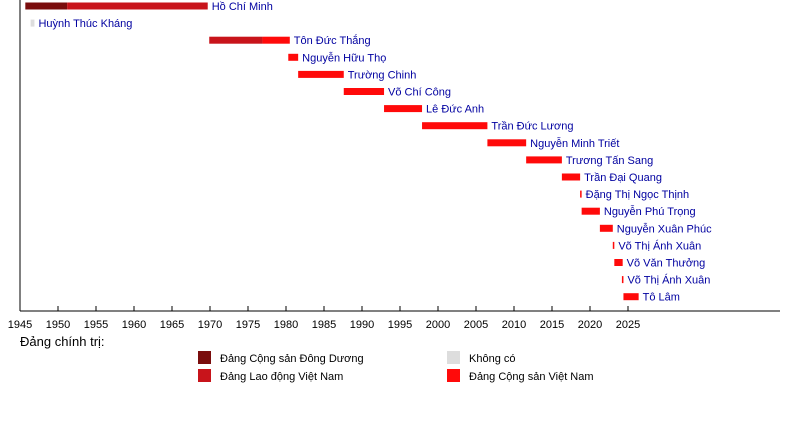 This screenshot has height=429, width=800. What do you see at coordinates (362, 325) in the screenshot?
I see `x-tick-label: 1990` at bounding box center [362, 325].